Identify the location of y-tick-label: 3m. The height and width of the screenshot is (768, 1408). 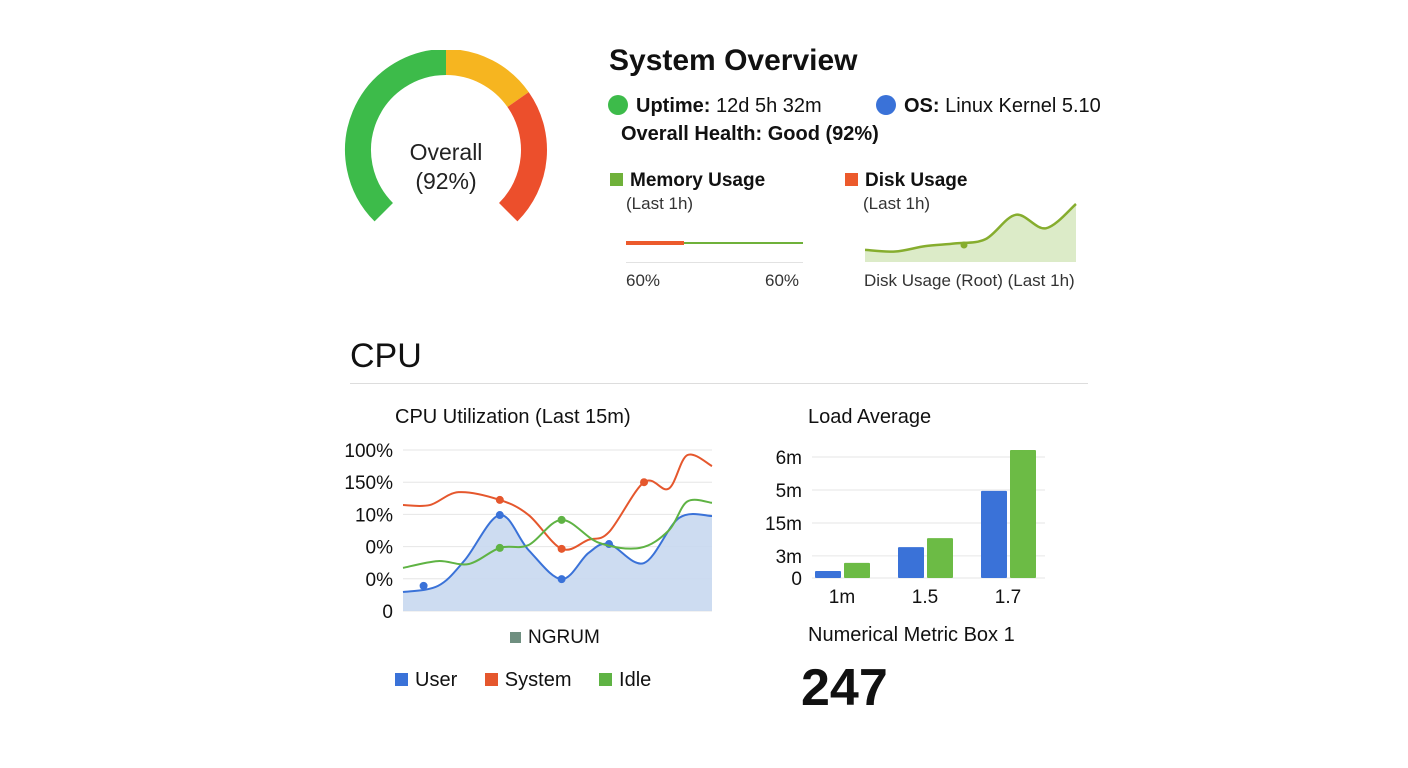
(789, 557).